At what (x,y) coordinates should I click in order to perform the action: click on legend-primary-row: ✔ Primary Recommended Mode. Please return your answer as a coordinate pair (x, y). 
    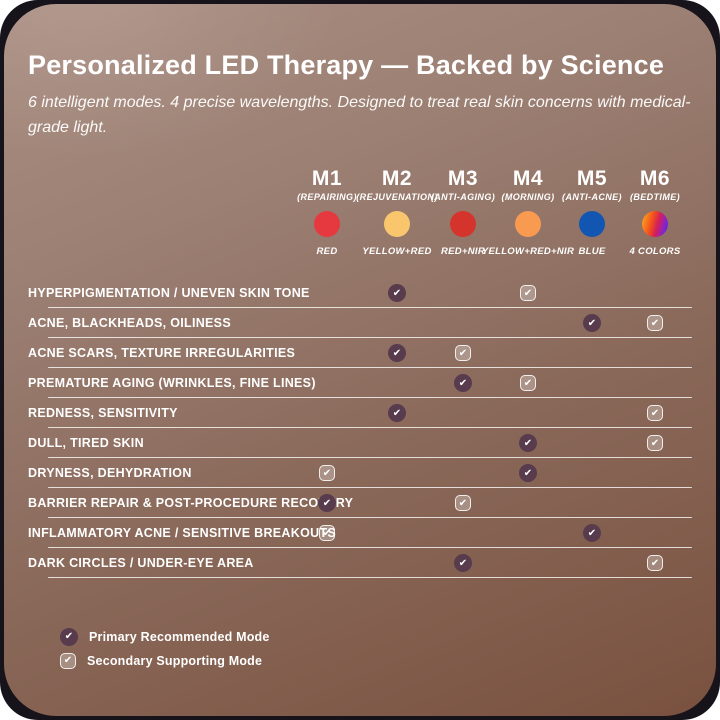
    Looking at the image, I should click on (165, 636).